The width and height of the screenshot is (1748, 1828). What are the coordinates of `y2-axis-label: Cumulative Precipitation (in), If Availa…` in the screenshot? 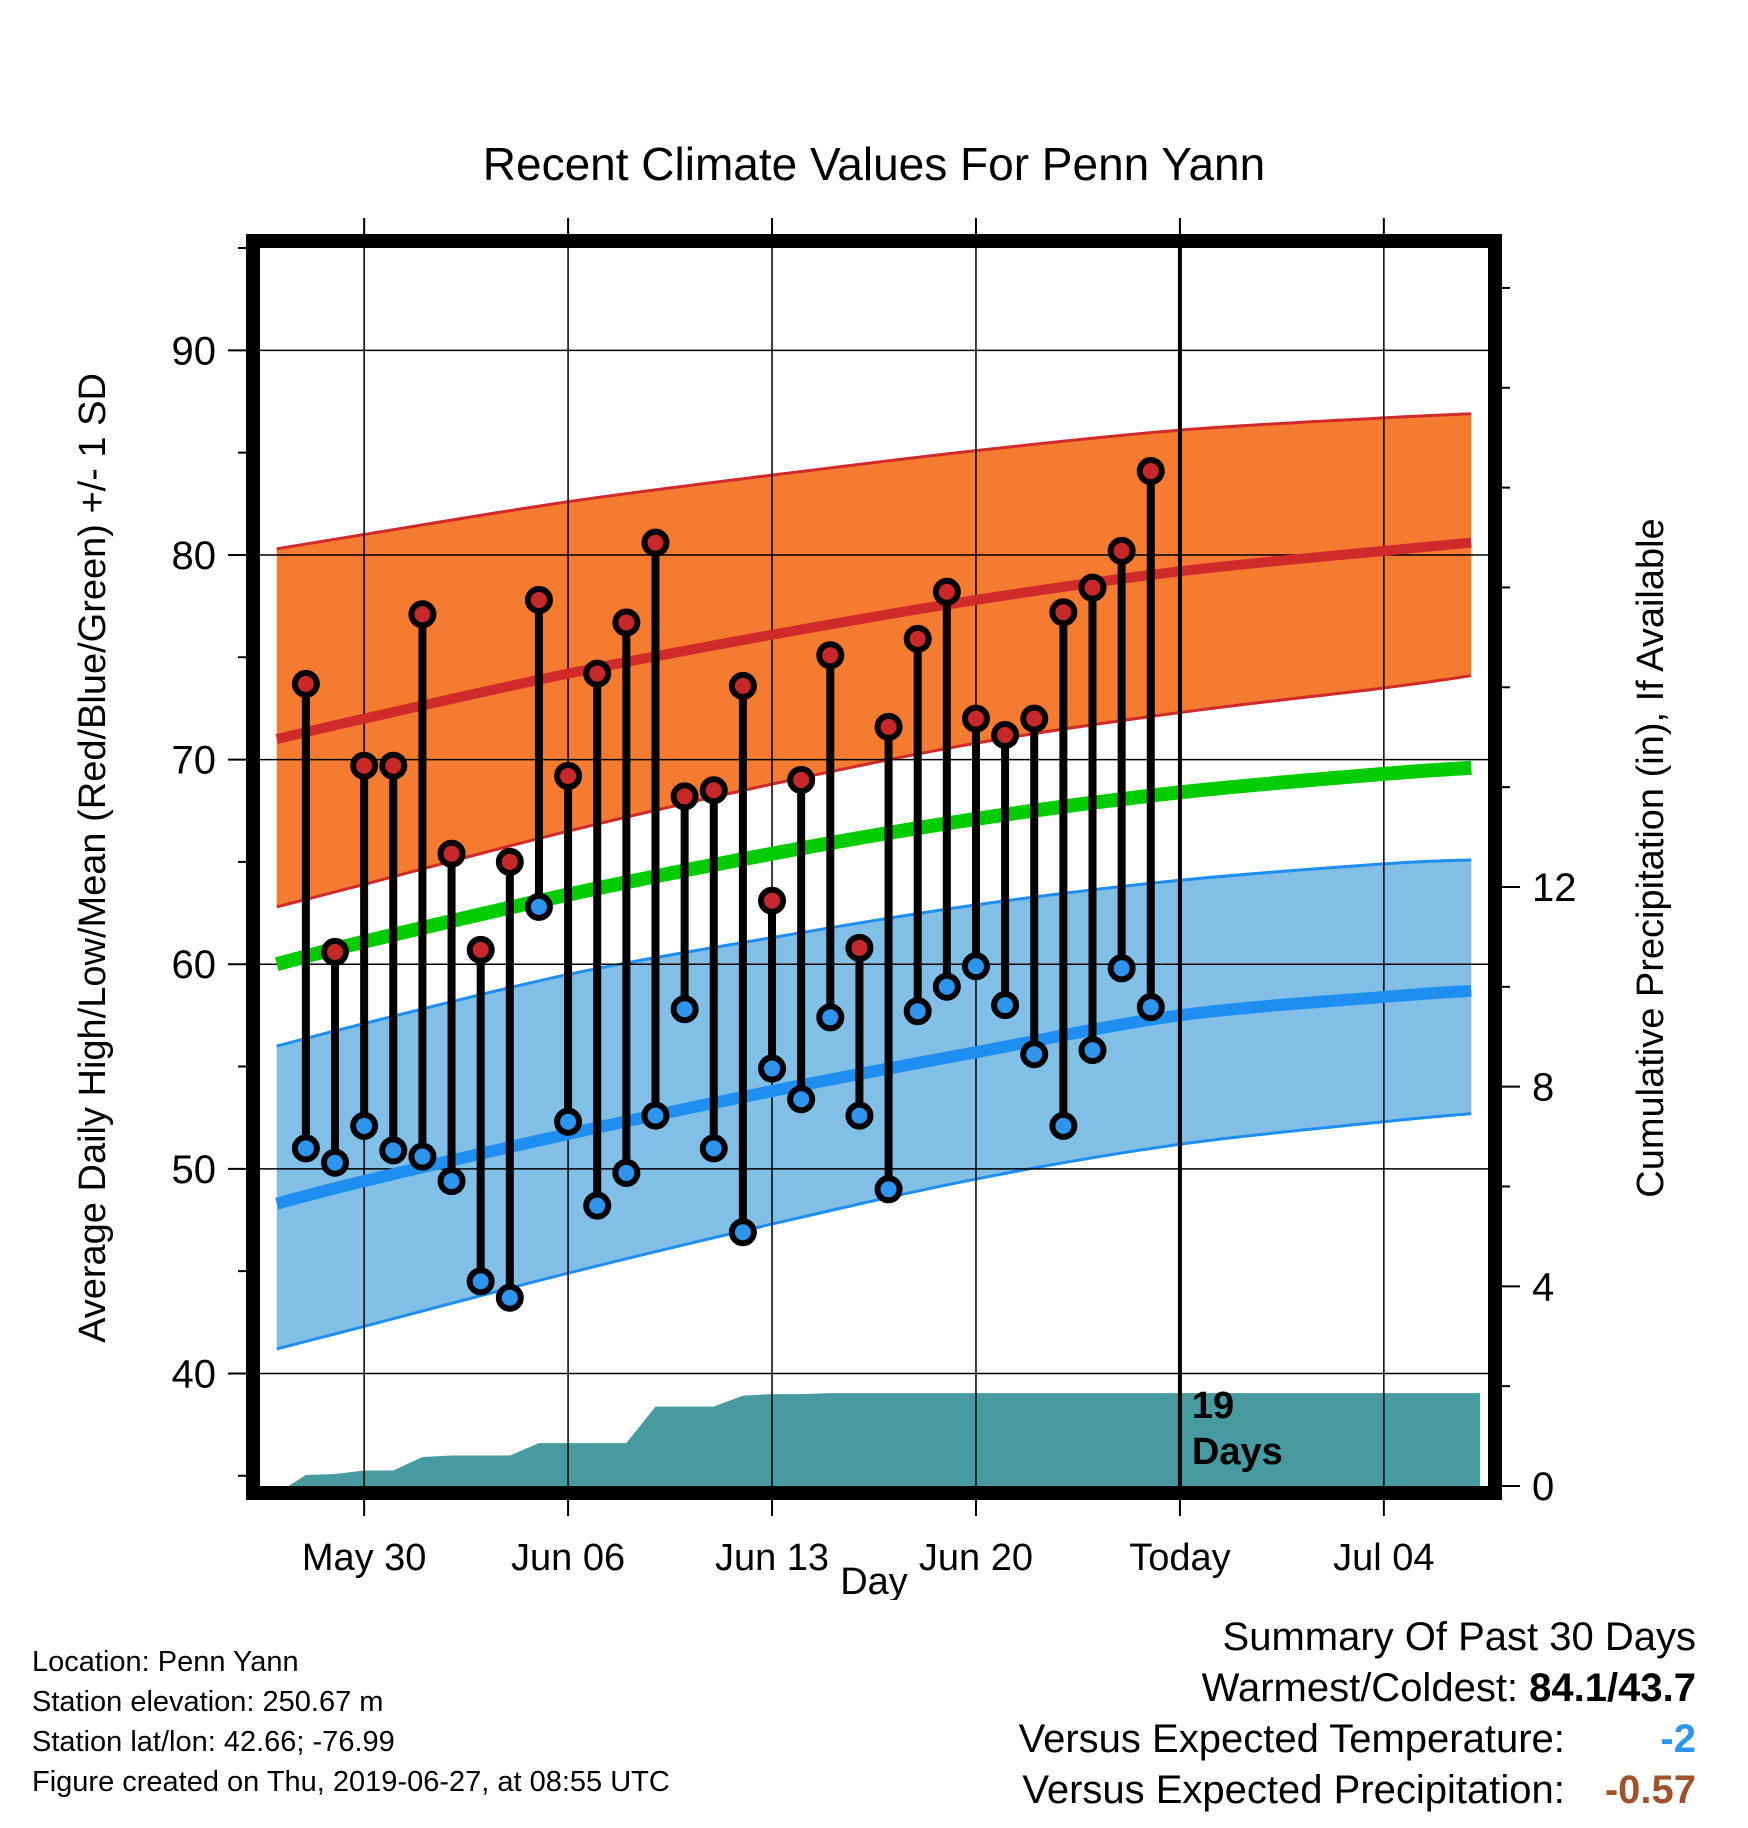 It's located at (1651, 857).